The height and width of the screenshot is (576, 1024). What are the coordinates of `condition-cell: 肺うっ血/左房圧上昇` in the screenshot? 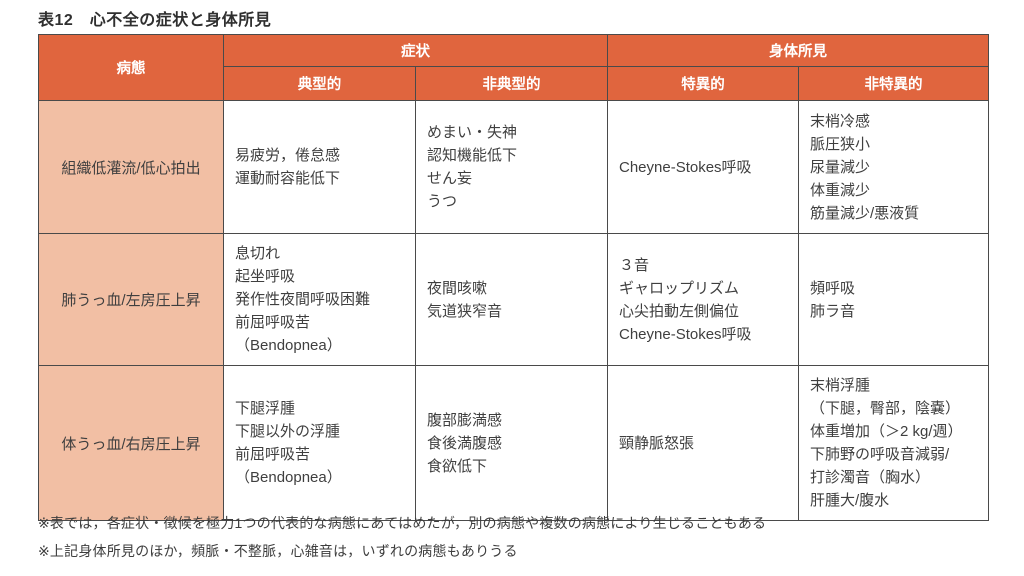 It's located at (131, 299).